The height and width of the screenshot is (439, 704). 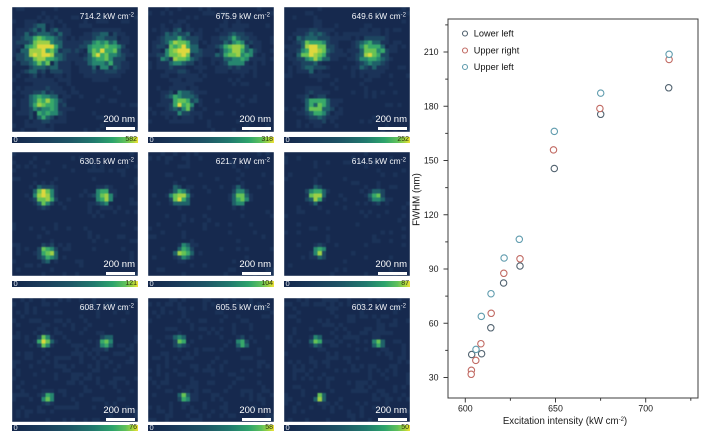 What do you see at coordinates (431, 215) in the screenshot?
I see `svg-text: 120` at bounding box center [431, 215].